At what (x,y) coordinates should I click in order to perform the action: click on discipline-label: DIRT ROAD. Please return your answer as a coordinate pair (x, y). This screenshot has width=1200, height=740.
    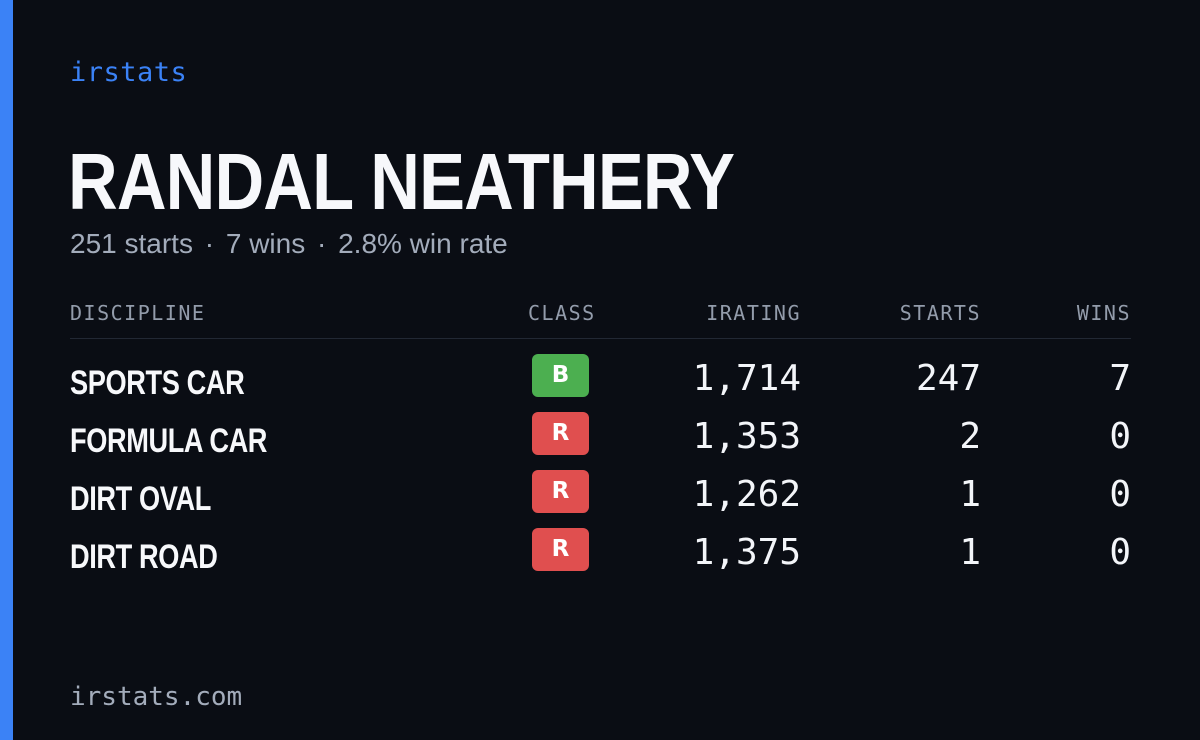
    Looking at the image, I should click on (144, 557).